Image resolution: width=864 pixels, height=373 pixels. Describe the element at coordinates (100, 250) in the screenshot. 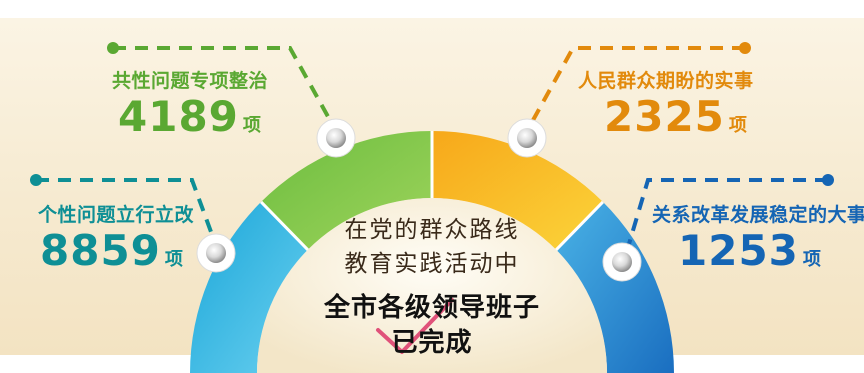

I see `value-number: 8859` at that location.